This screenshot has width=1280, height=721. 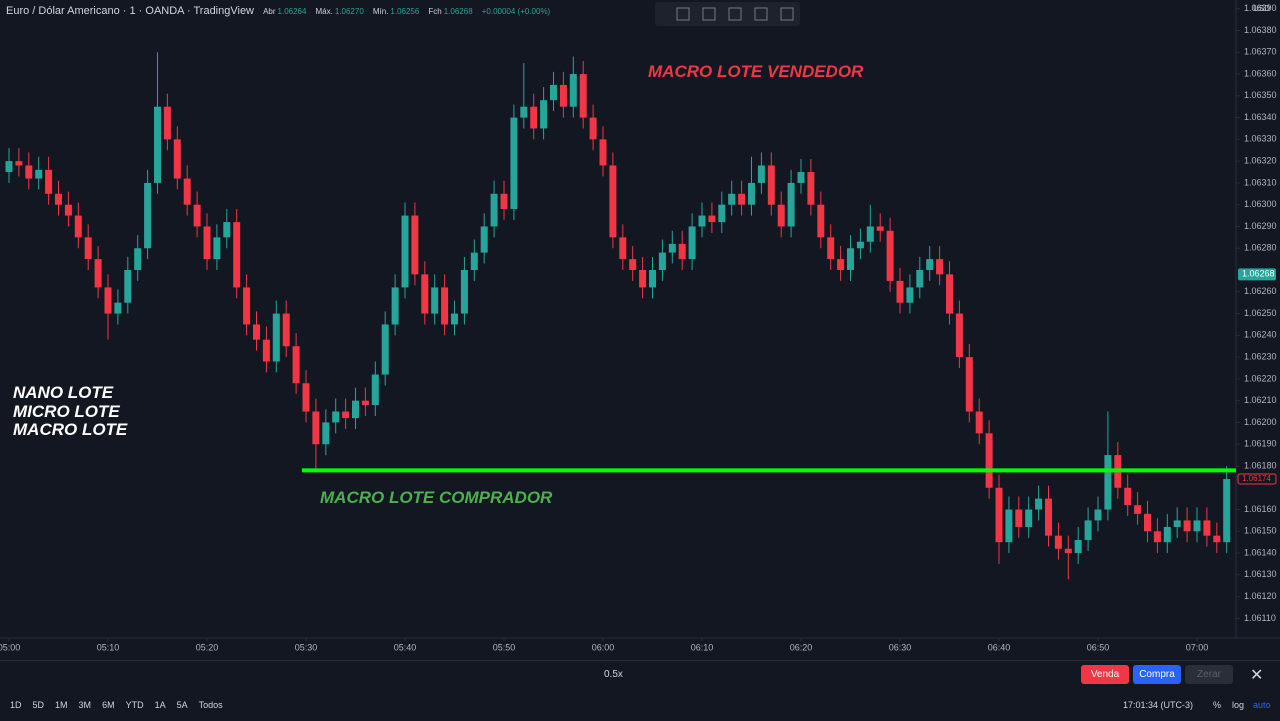 I want to click on x-tick-label: 05:50, so click(x=504, y=647).